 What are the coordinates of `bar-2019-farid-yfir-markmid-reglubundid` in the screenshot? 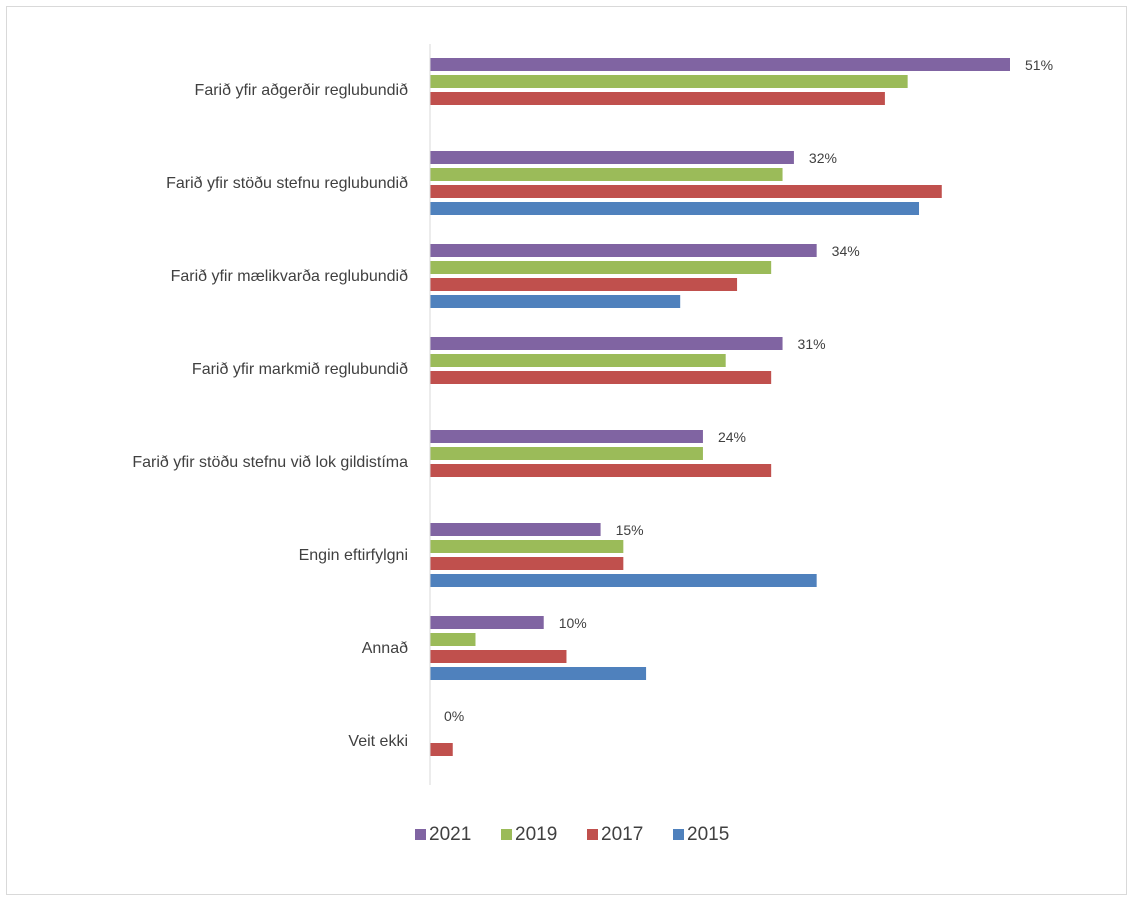 It's located at (578, 360).